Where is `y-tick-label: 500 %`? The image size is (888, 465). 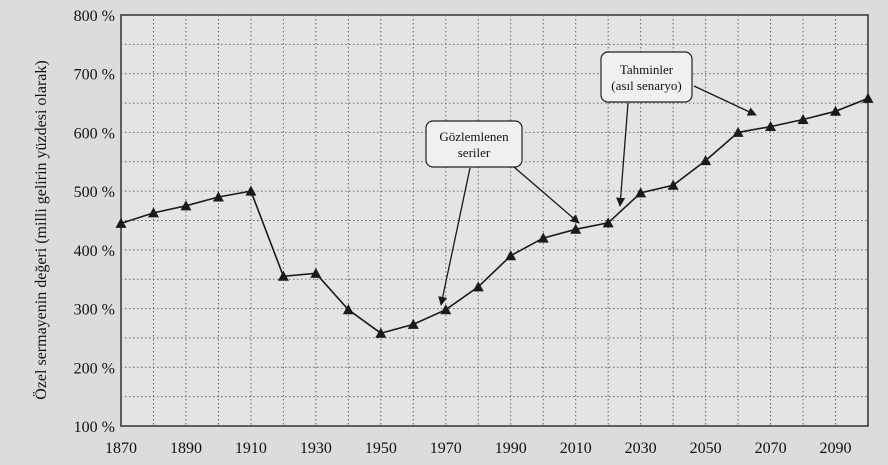
y-tick-label: 500 % is located at coordinates (94, 192).